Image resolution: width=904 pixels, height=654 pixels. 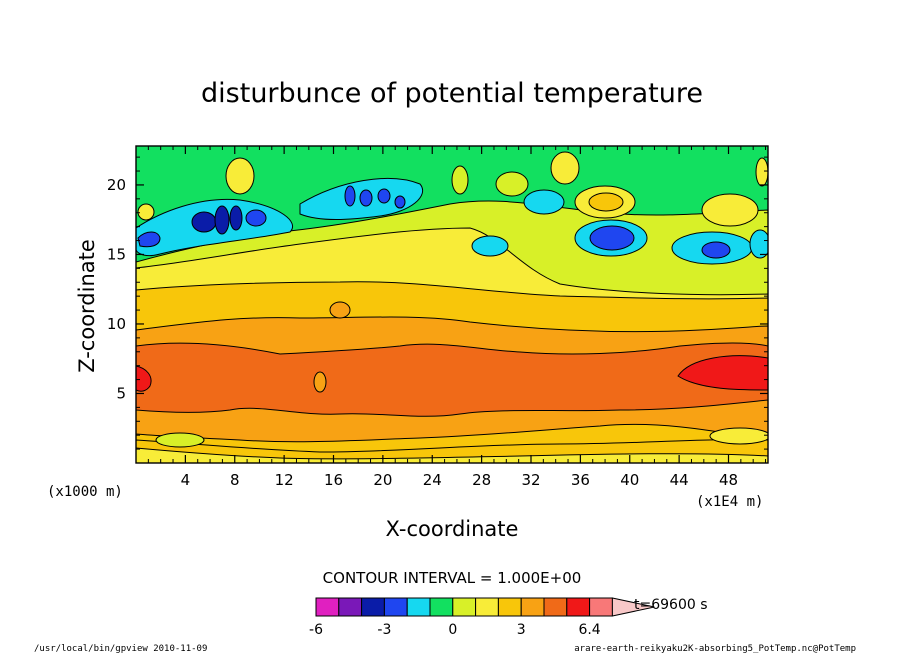 What do you see at coordinates (530, 480) in the screenshot?
I see `x-tick-label: 32` at bounding box center [530, 480].